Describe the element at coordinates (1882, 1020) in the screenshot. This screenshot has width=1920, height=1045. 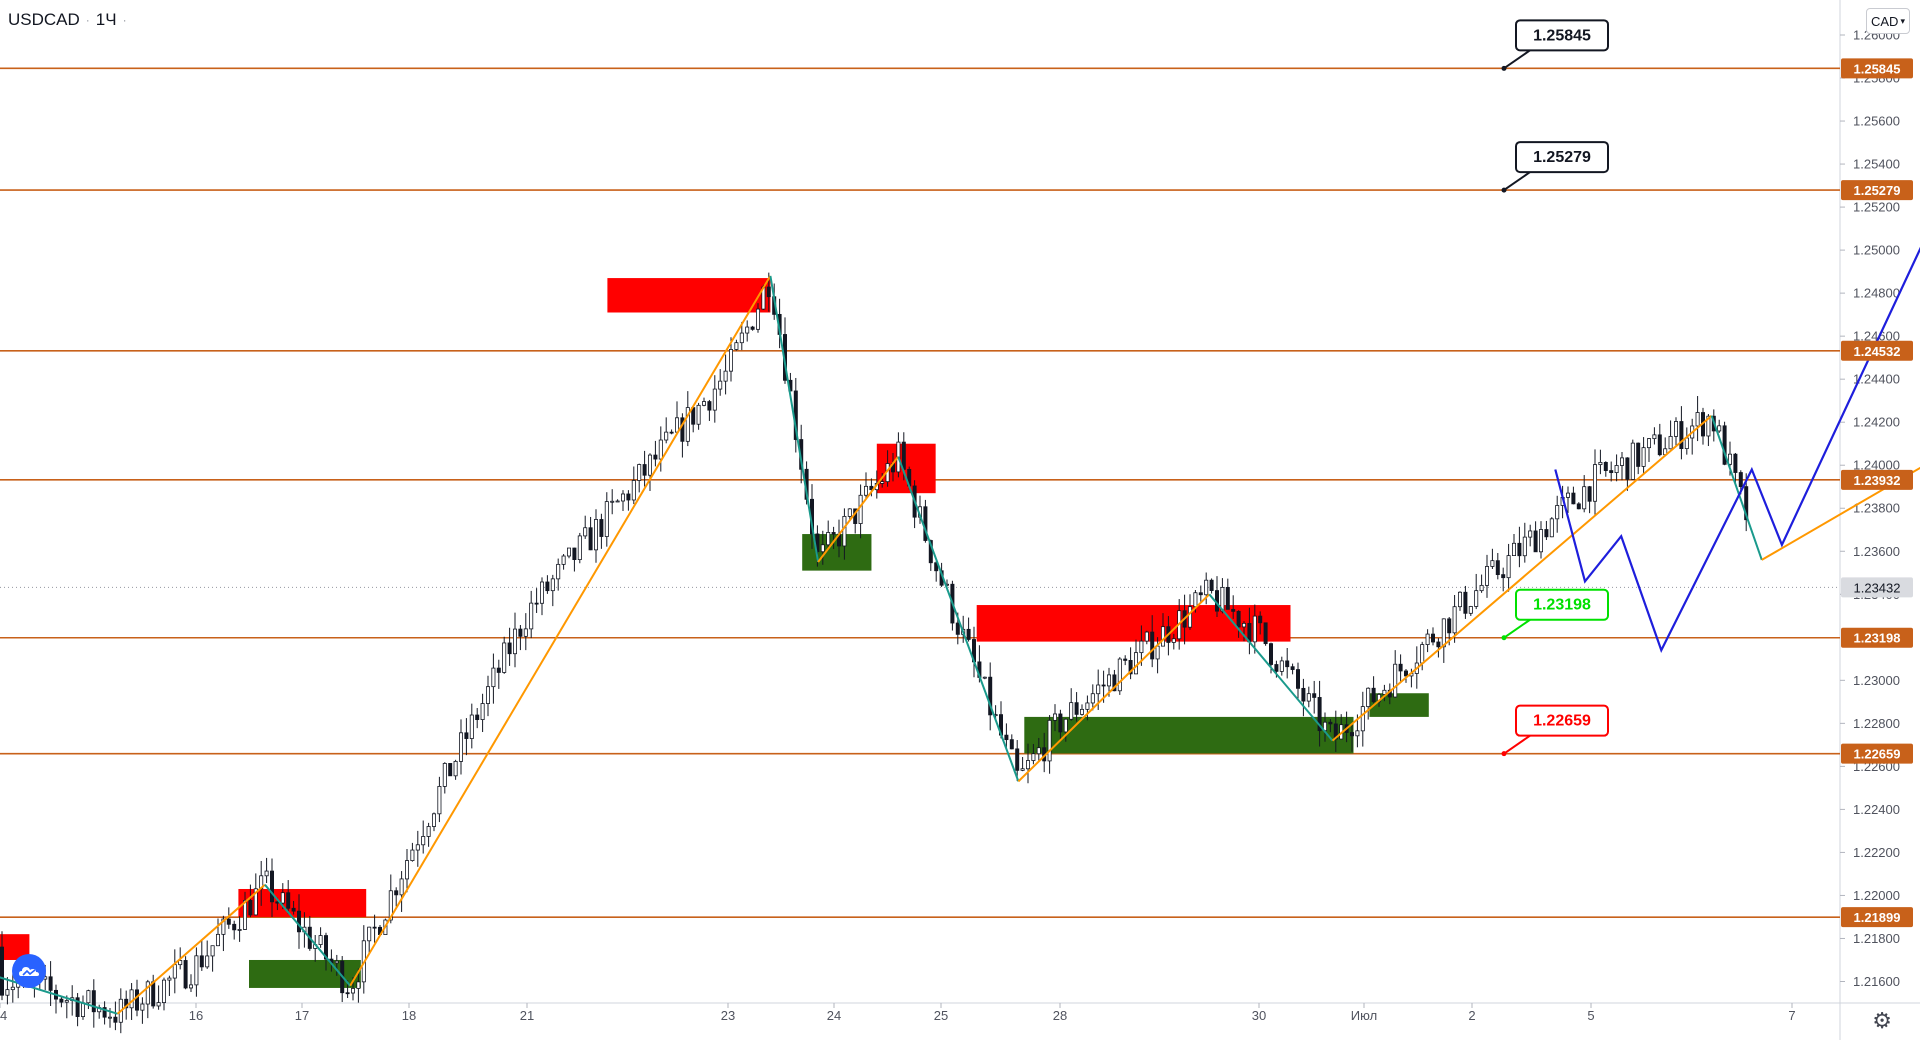
I see `gear-icon: ⚙` at that location.